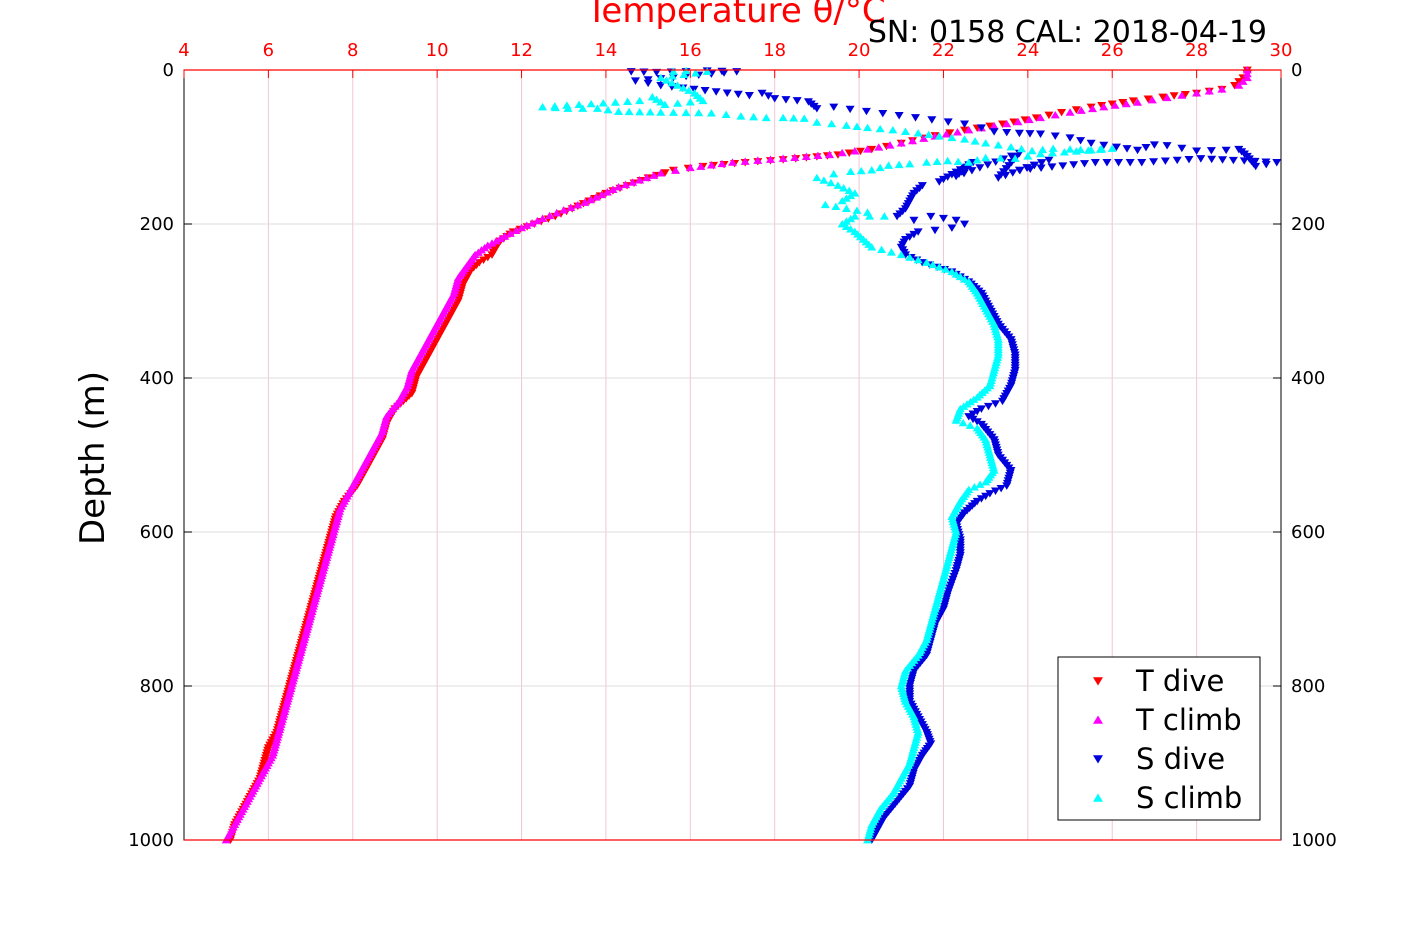  I want to click on x-tick-label: 14, so click(605, 50).